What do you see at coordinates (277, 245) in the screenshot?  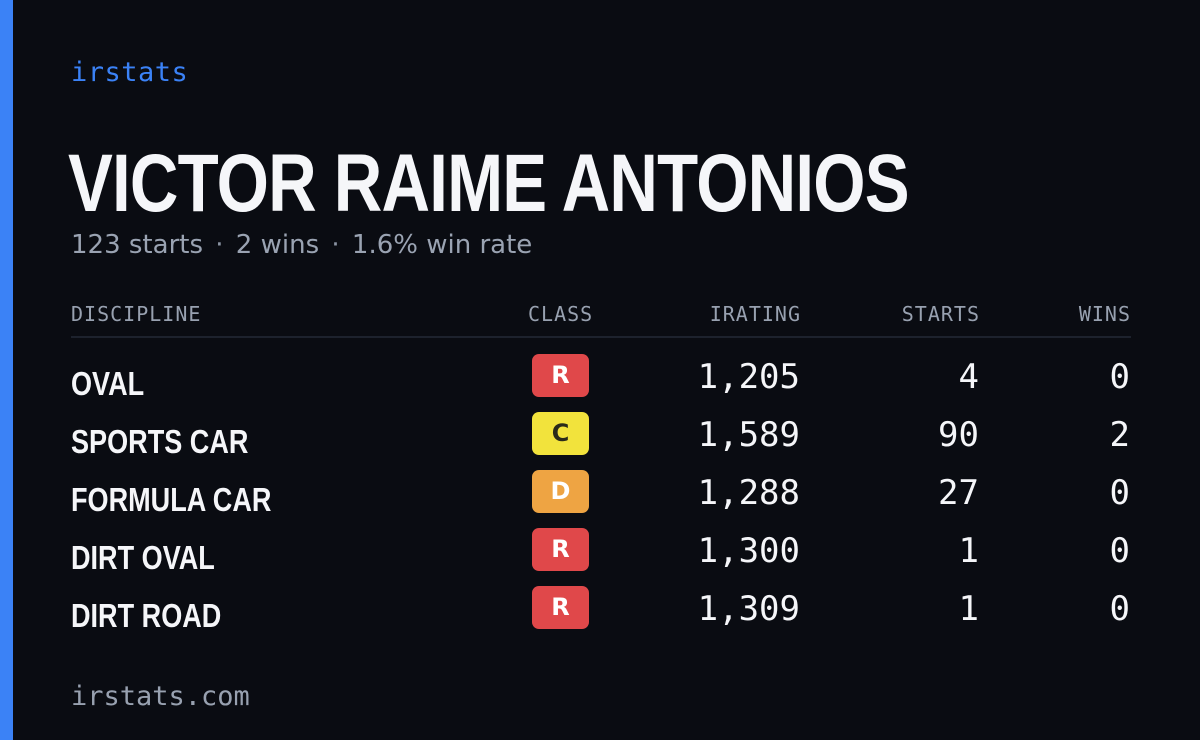 I see `summary-wins: 2 wins` at bounding box center [277, 245].